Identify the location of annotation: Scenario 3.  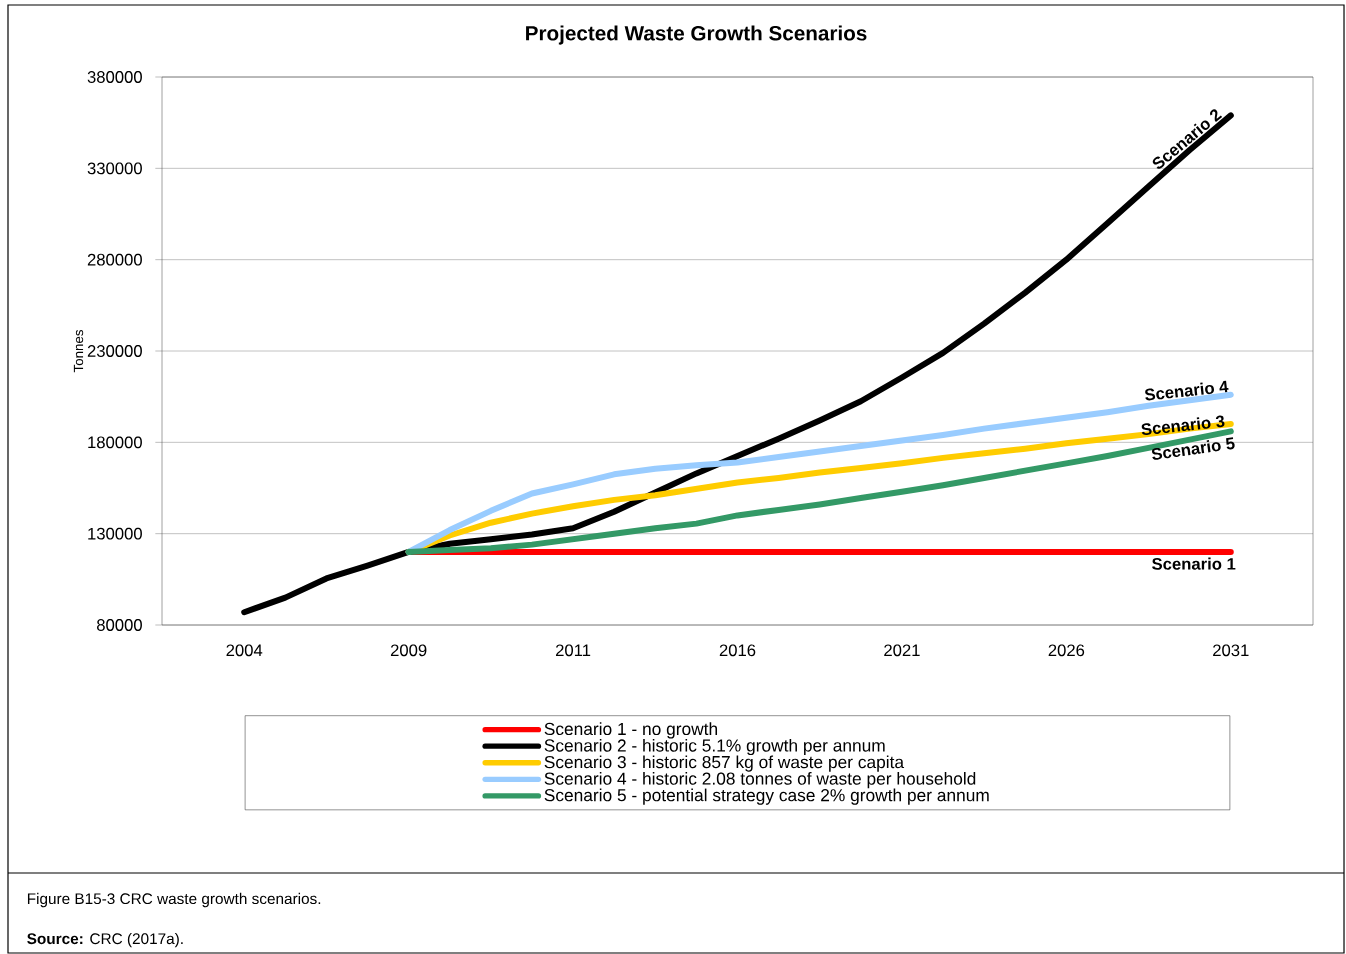
(1183, 425).